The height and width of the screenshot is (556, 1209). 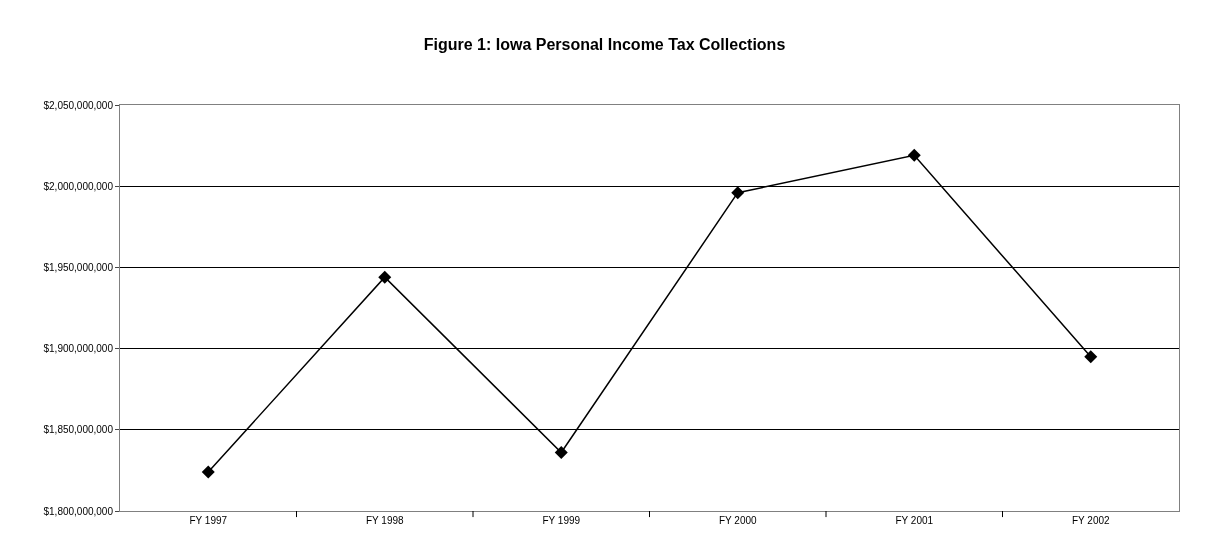 I want to click on chart-title: Figure 1: Iowa Personal Income Tax Collections, so click(x=604, y=45).